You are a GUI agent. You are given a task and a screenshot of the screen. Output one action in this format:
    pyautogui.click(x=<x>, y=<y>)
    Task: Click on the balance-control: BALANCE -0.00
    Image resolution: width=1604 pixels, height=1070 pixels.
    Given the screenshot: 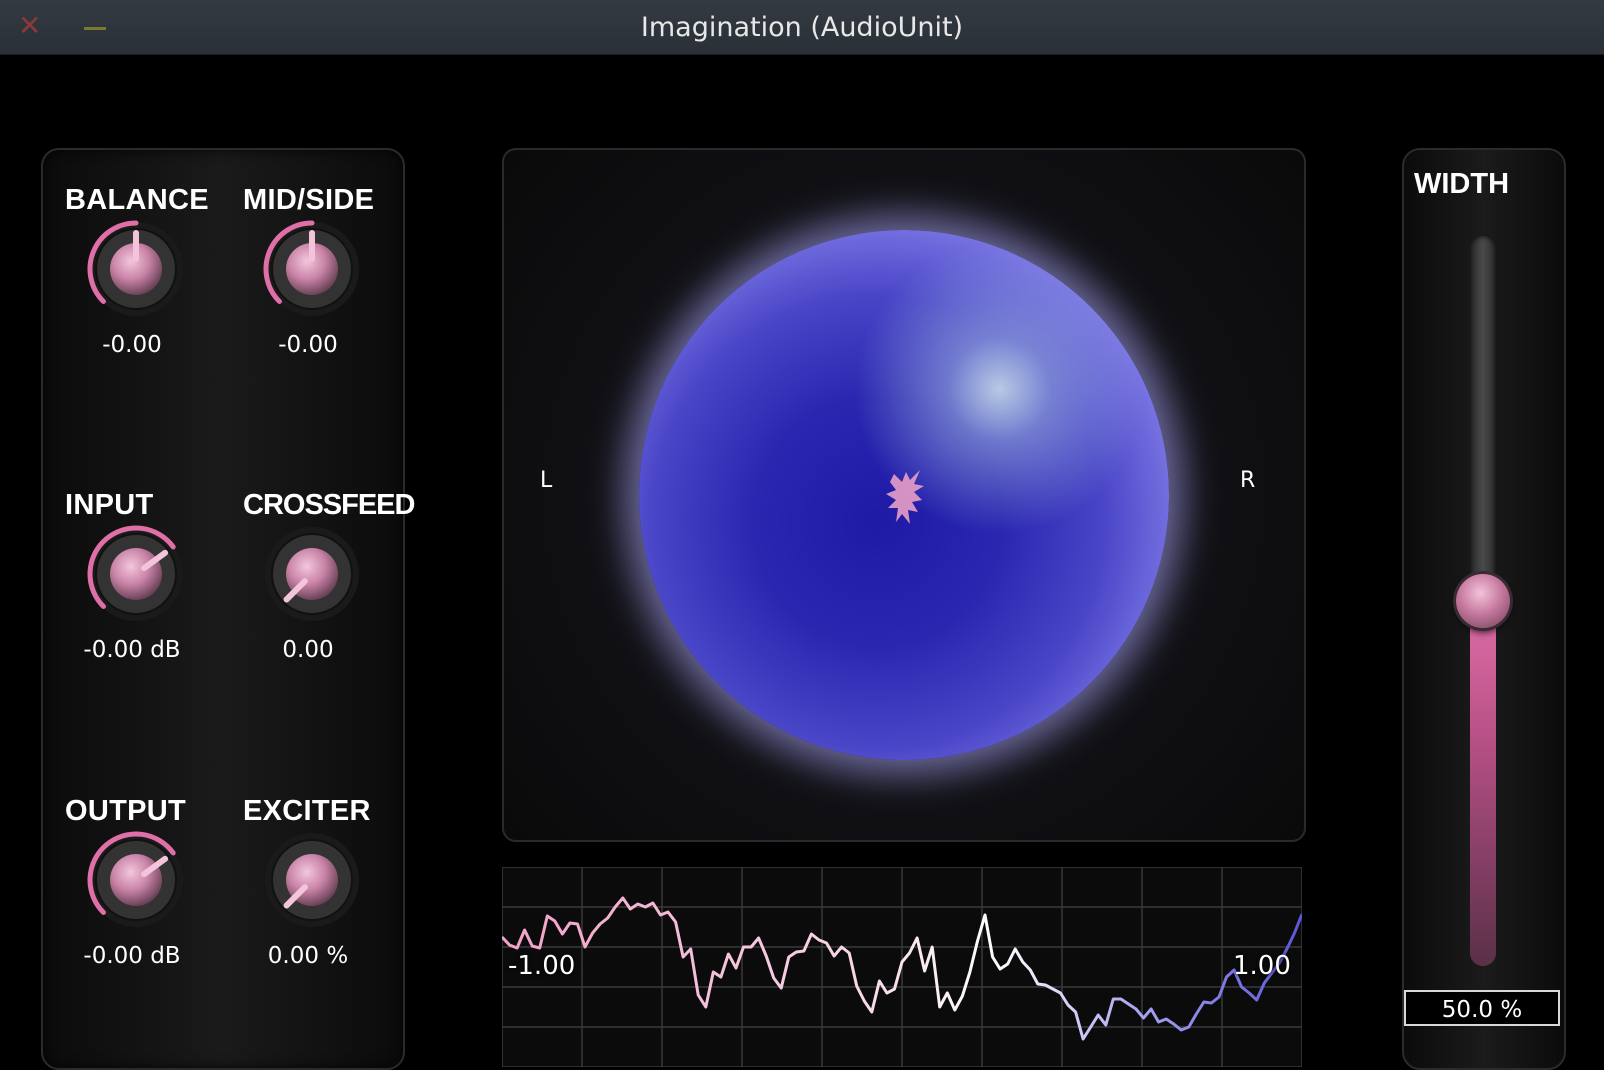 What is the action you would take?
    pyautogui.click(x=150, y=294)
    